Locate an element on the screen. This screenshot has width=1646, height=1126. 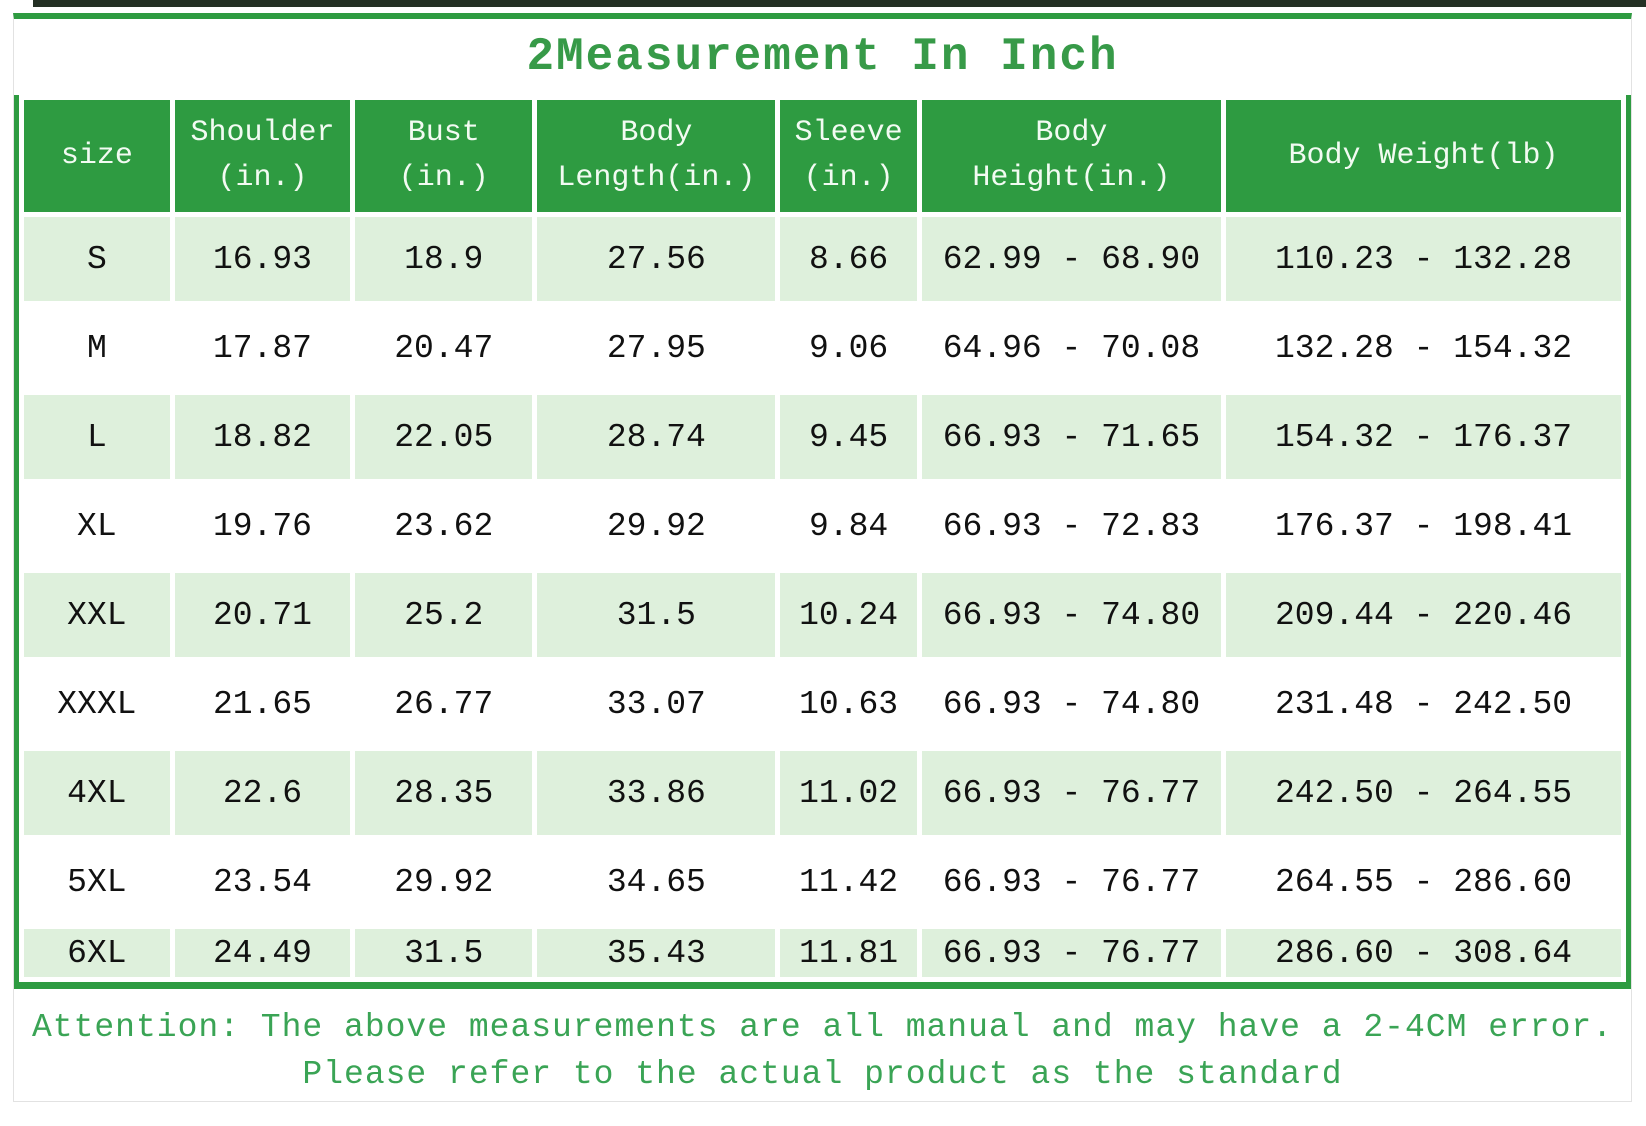
measurement-cell: 33.07 is located at coordinates (656, 704).